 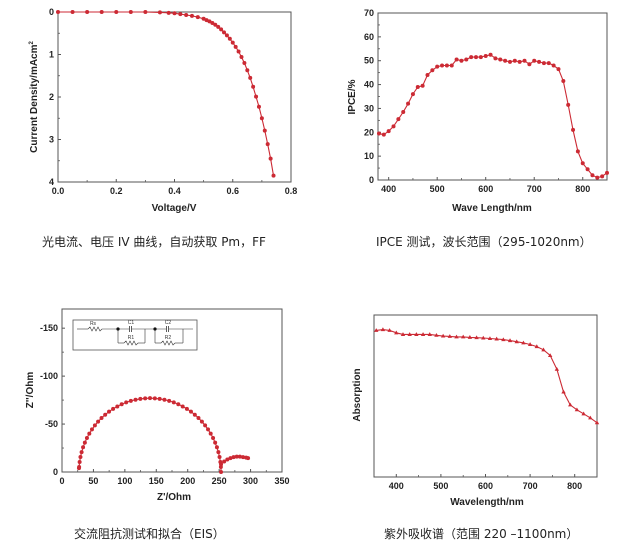 What do you see at coordinates (485, 189) in the screenshot?
I see `x-tick-label: 600` at bounding box center [485, 189].